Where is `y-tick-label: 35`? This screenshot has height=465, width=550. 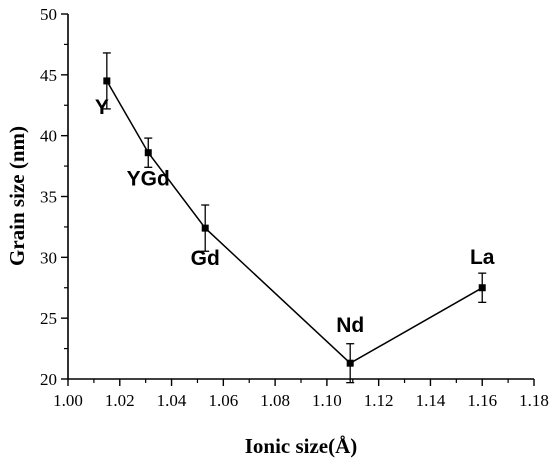
y-tick-label: 35 is located at coordinates (48, 197).